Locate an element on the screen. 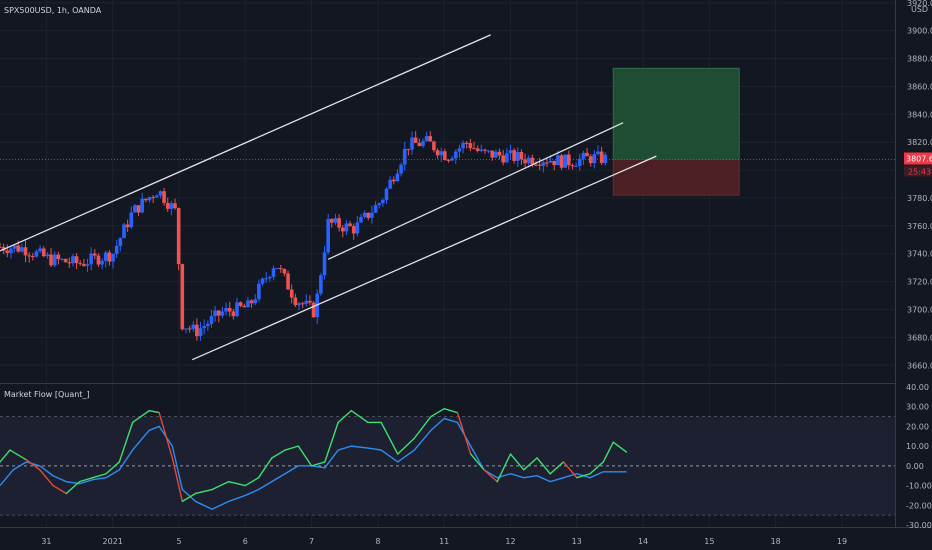 This screenshot has width=932, height=550. symbol-title: SPX500USD, 1h, OANDA is located at coordinates (53, 10).